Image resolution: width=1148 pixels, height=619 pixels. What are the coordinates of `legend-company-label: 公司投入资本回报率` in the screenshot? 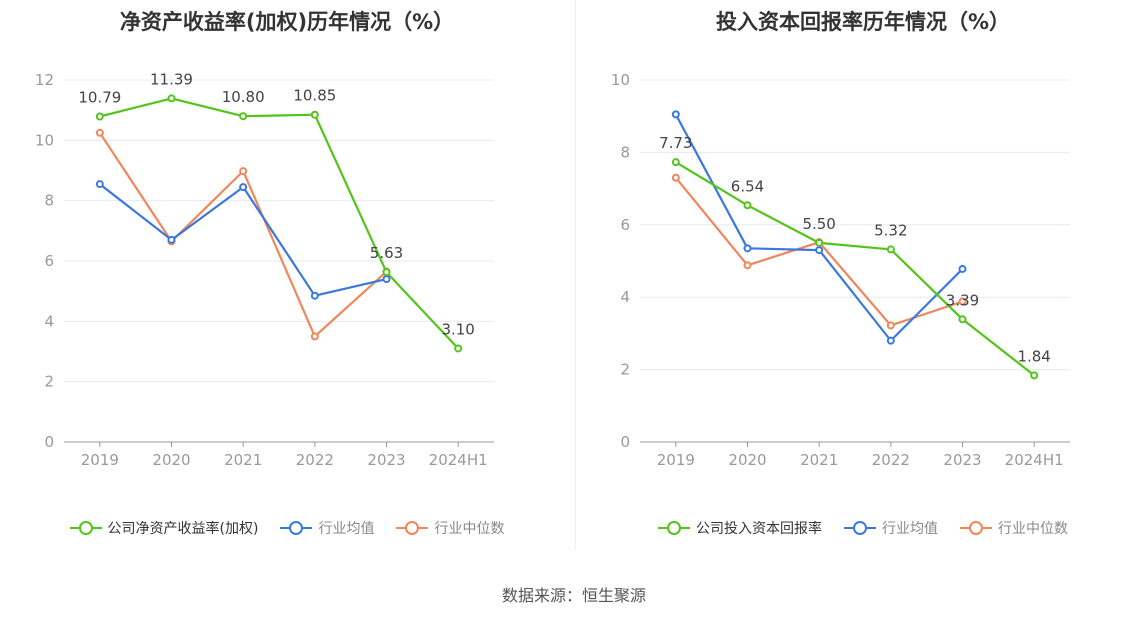 It's located at (759, 529).